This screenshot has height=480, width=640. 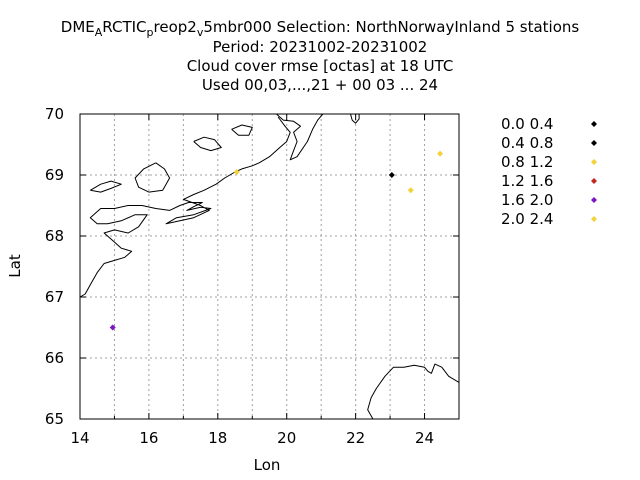 I want to click on y-tick-label: 70, so click(x=54, y=114).